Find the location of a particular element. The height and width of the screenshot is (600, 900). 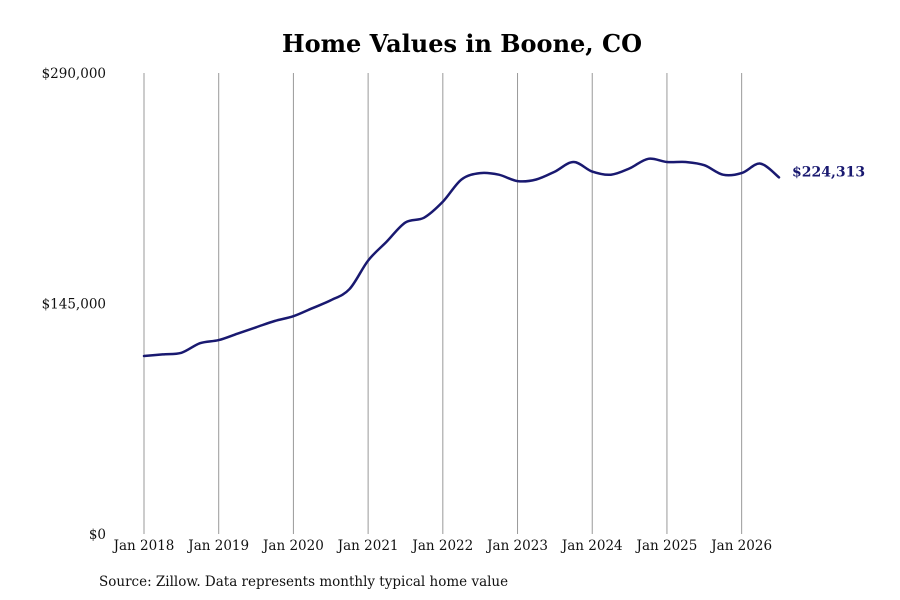

y-tick-label: $0 is located at coordinates (97, 535).